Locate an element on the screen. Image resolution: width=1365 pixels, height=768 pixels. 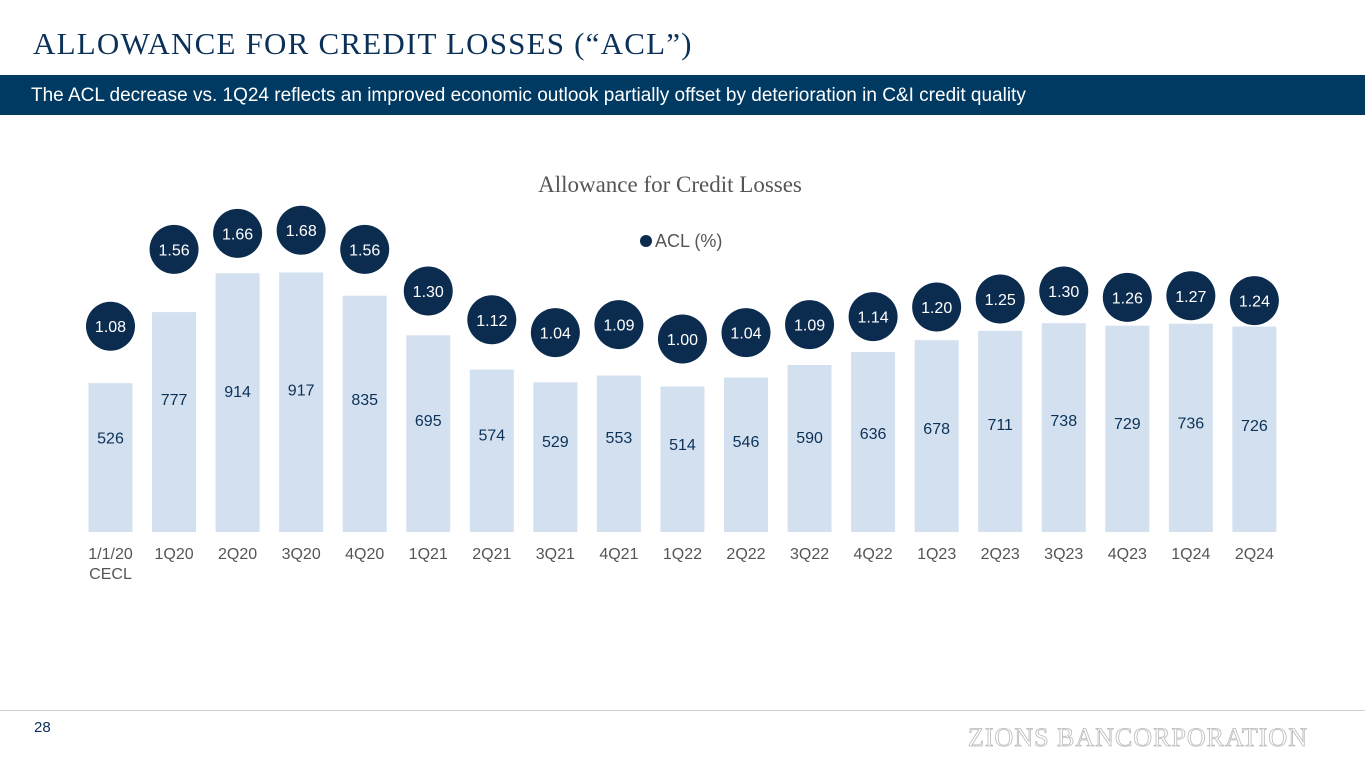
footer-divider is located at coordinates (682, 710).